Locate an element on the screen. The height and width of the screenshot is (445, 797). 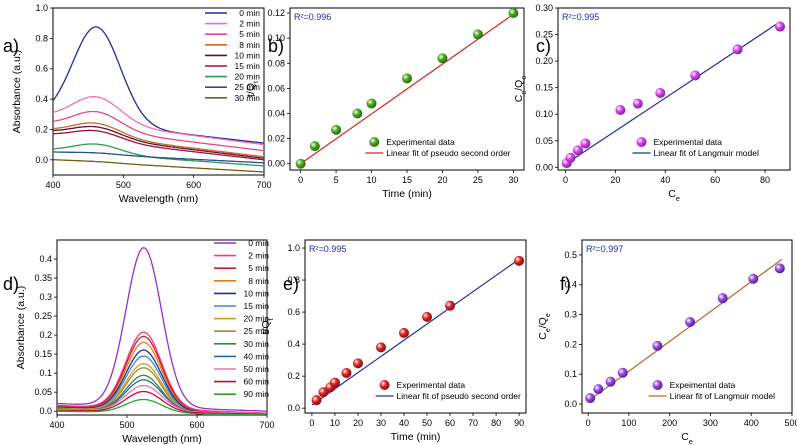
x-tick-label: 5 is located at coordinates (336, 180).